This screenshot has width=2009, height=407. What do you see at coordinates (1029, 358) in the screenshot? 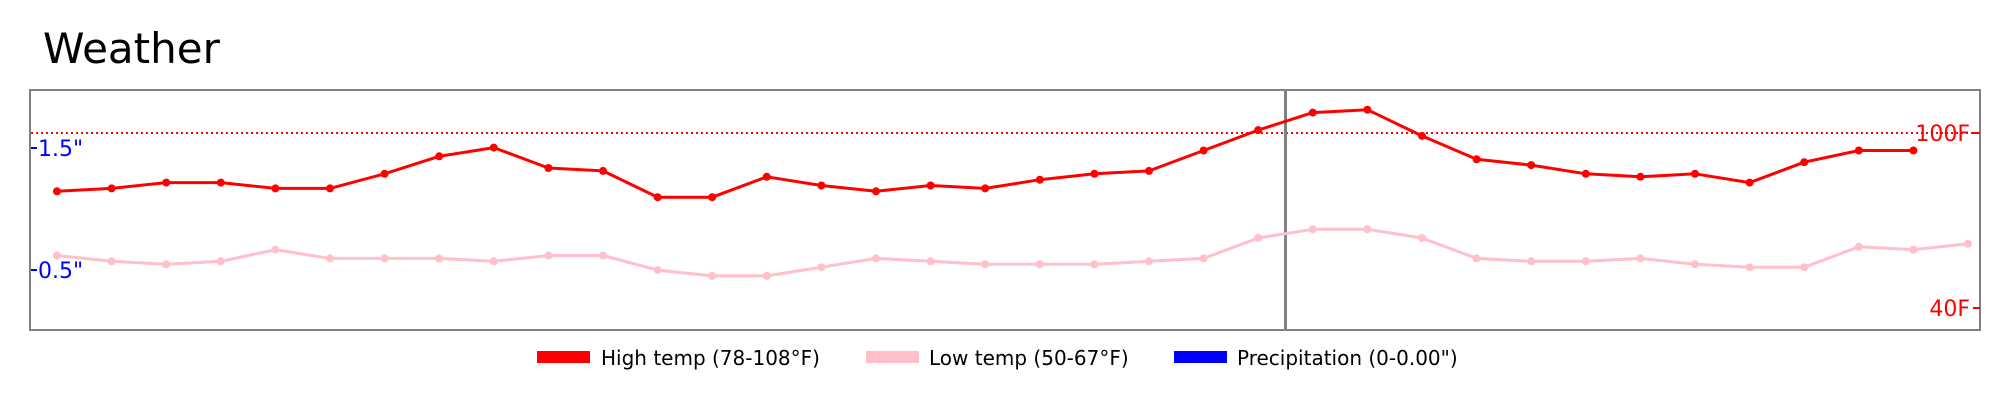
I see `legend-label-low: Low temp (50-67°F)` at bounding box center [1029, 358].